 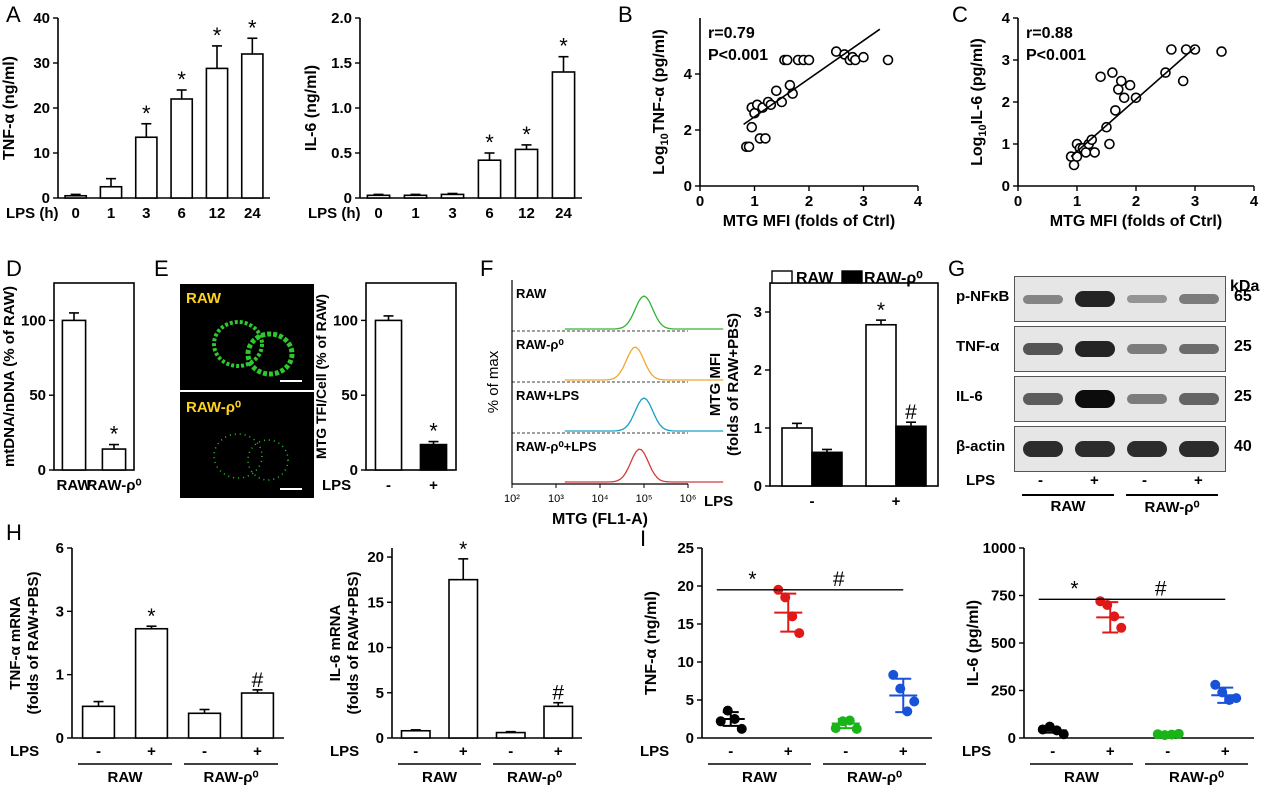 I want to click on x-tick-label: 0, so click(x=75, y=213).